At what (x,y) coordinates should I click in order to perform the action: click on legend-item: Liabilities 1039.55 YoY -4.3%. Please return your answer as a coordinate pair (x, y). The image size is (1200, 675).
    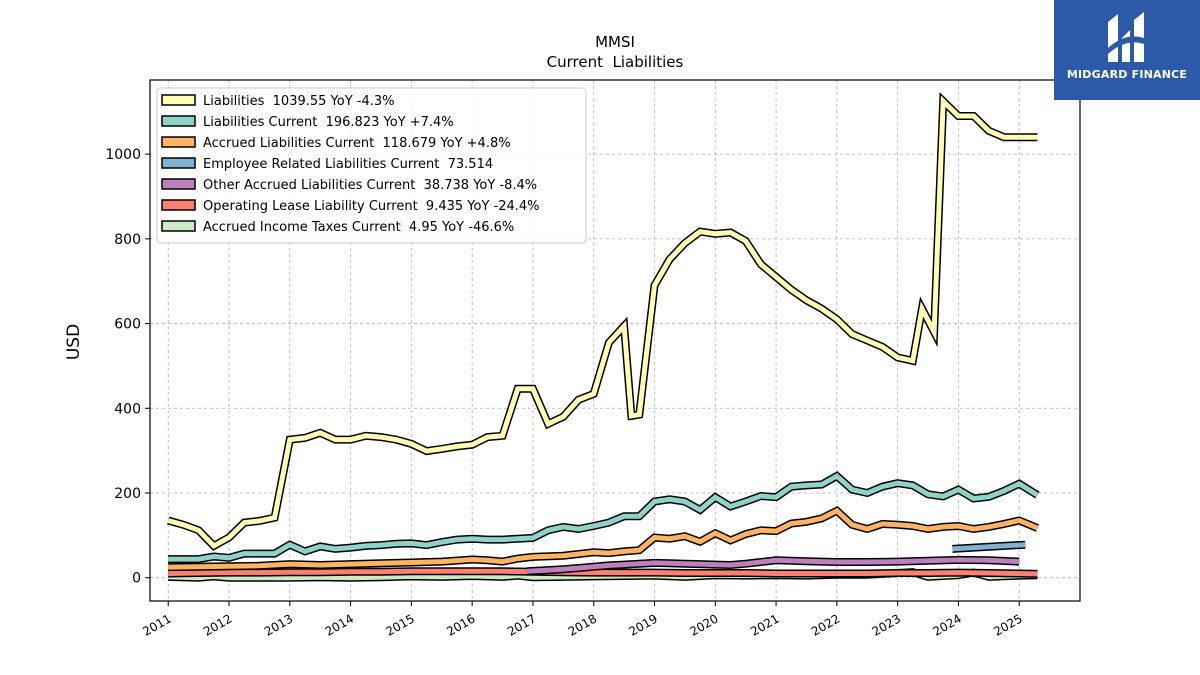
    Looking at the image, I should click on (278, 101).